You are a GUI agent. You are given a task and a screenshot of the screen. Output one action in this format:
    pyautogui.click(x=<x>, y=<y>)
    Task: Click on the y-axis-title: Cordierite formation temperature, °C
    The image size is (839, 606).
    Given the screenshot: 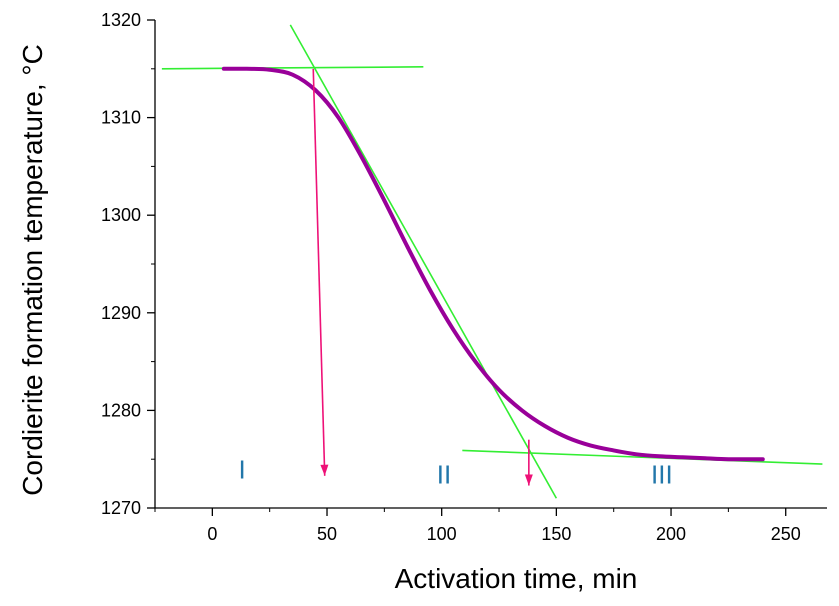 What is the action you would take?
    pyautogui.click(x=32, y=270)
    